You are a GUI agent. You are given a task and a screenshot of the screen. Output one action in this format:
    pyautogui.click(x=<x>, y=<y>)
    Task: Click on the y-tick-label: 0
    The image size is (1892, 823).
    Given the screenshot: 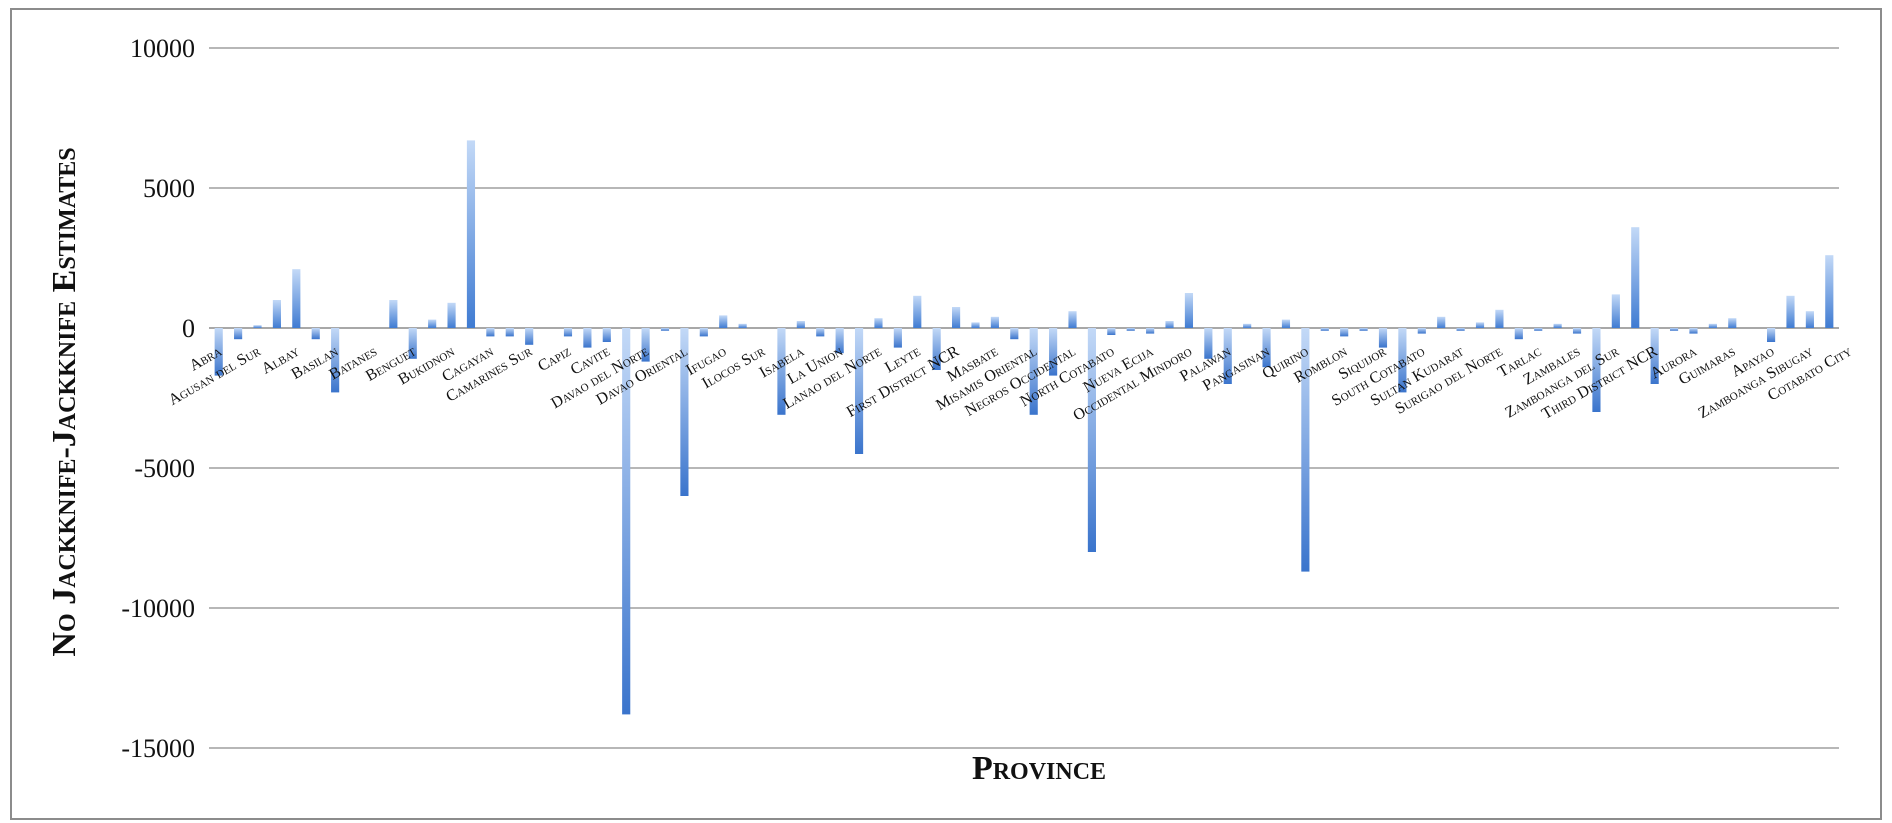 What is the action you would take?
    pyautogui.click(x=188, y=328)
    